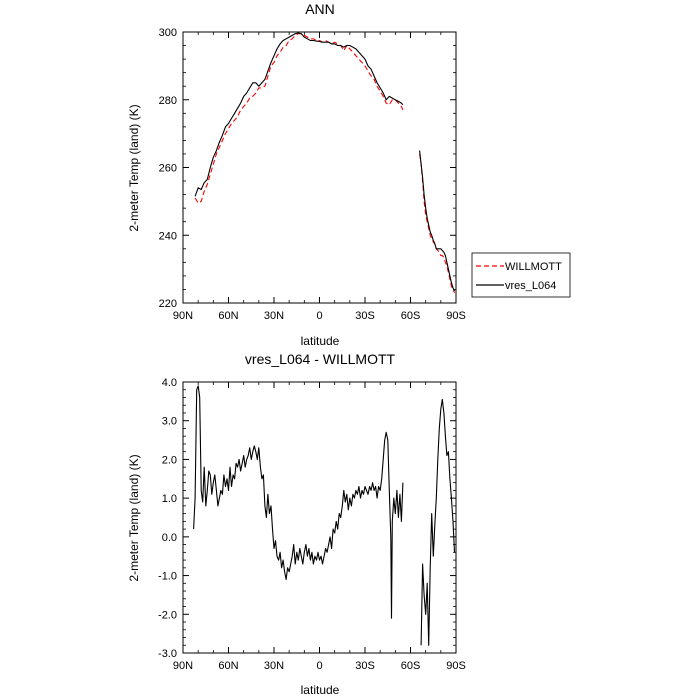 The width and height of the screenshot is (700, 700). What do you see at coordinates (169, 499) in the screenshot?
I see `y-tick-label: 1.0` at bounding box center [169, 499].